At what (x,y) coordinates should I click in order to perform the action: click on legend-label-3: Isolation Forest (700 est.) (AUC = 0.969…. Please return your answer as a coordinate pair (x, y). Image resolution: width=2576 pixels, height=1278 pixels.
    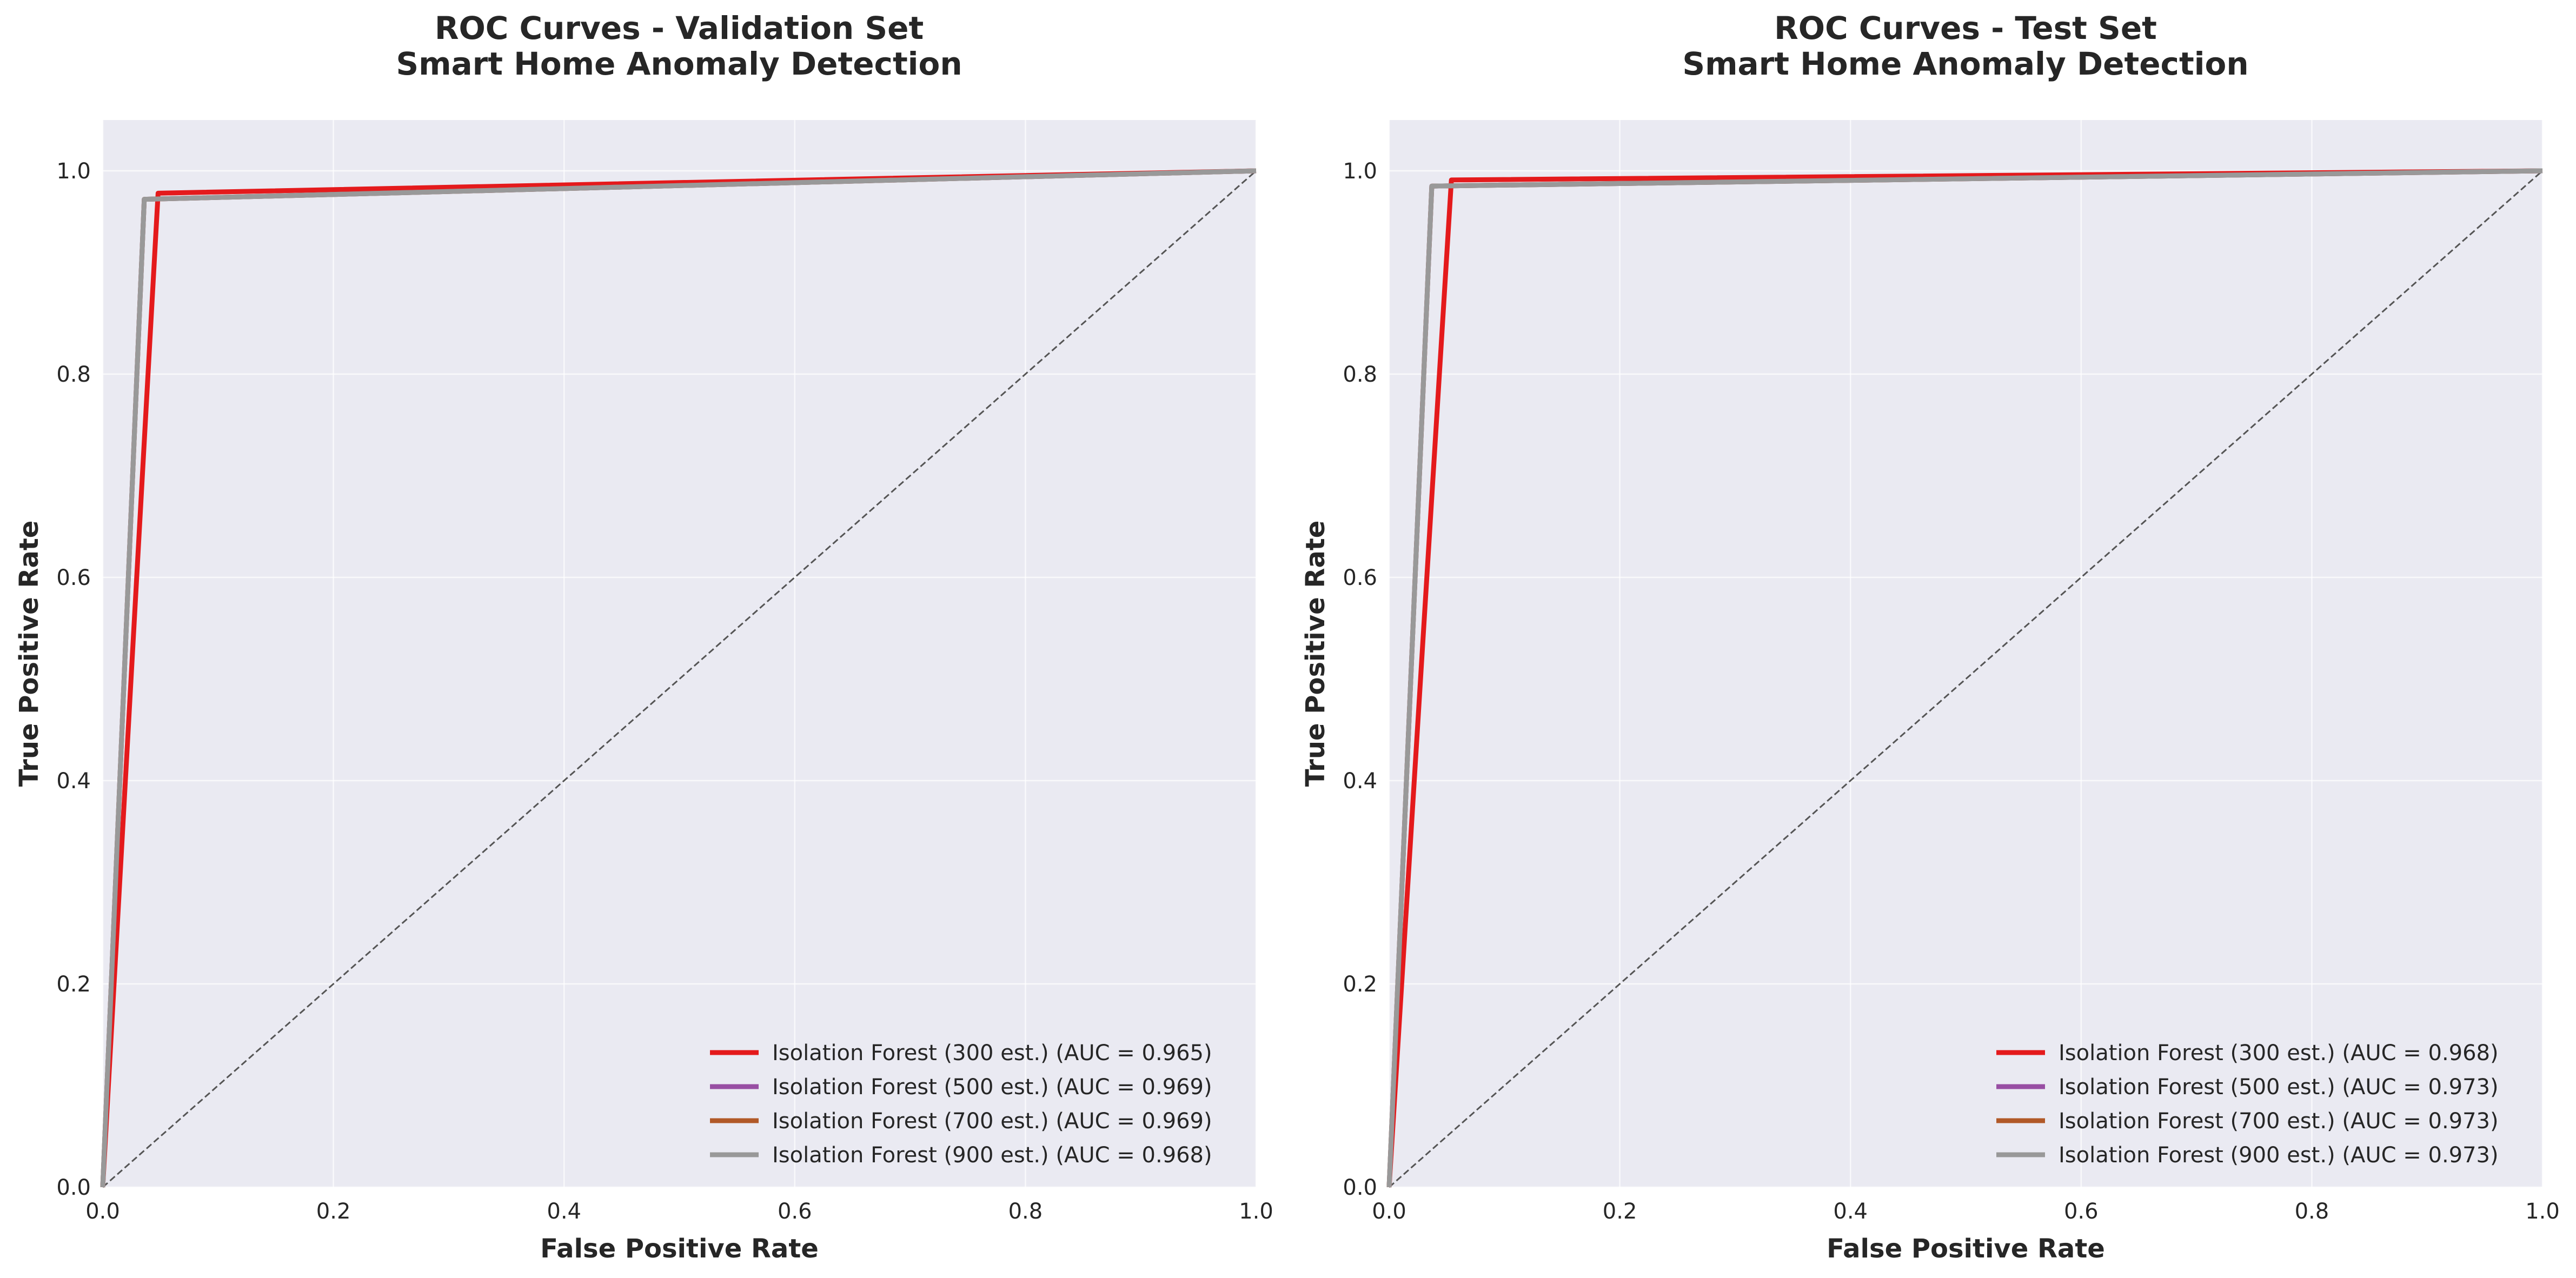
    Looking at the image, I should click on (992, 1122).